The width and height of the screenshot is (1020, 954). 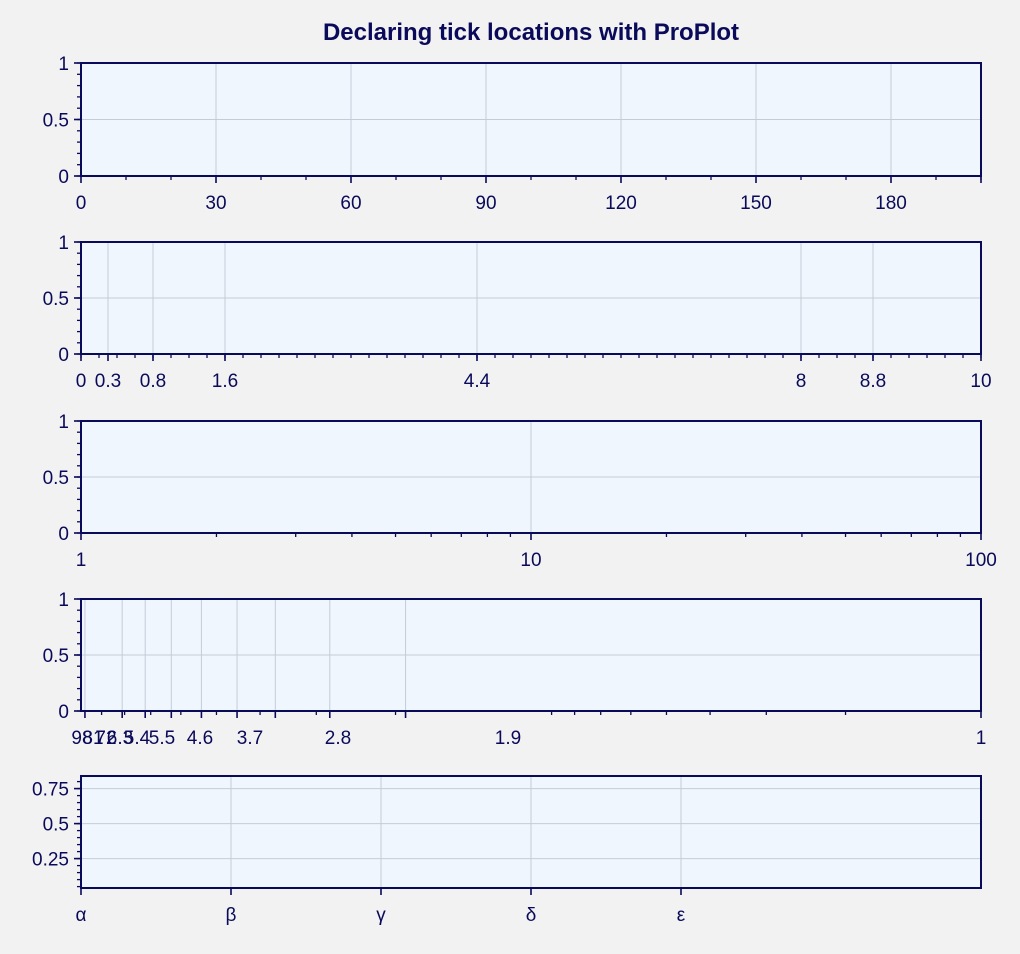 I want to click on x-tick-label: 0.8, so click(x=153, y=381).